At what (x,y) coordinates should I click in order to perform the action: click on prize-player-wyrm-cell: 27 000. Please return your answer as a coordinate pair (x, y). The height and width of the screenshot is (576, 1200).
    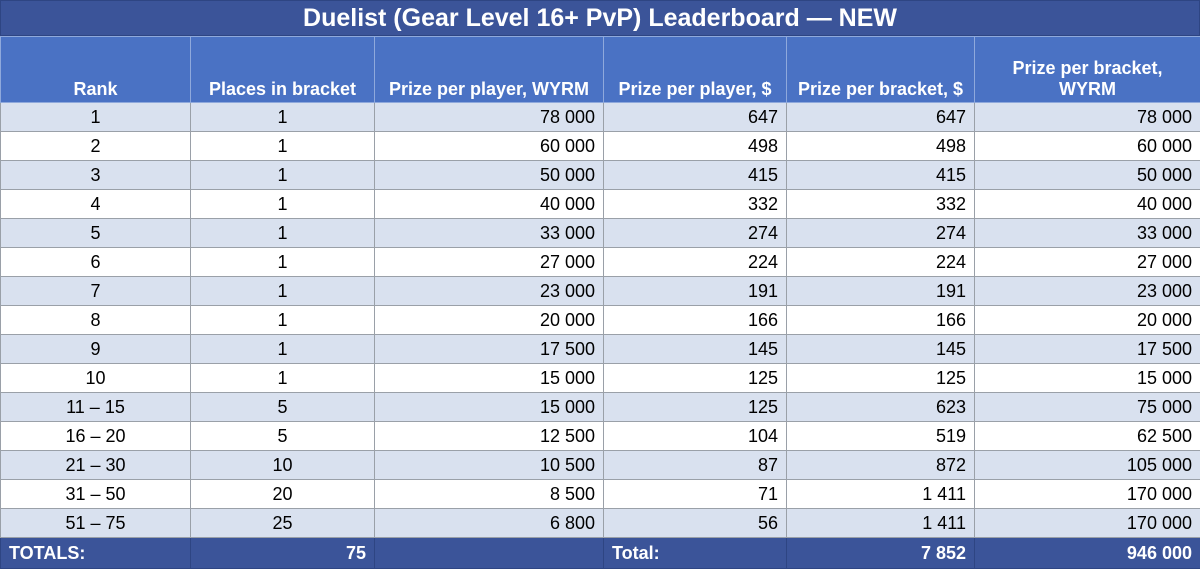
    Looking at the image, I should click on (489, 262).